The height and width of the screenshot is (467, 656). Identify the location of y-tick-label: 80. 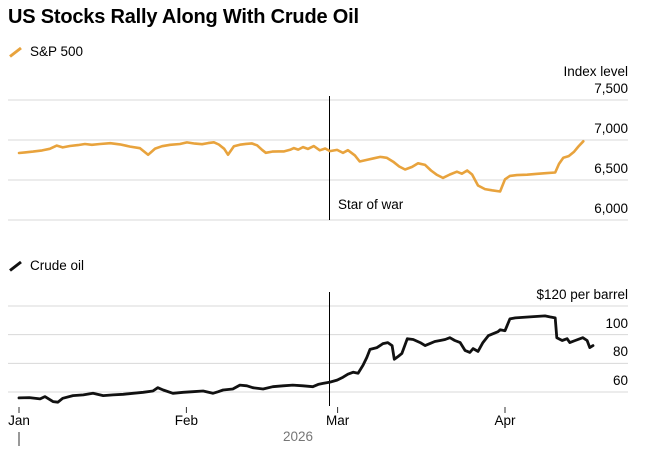
(620, 352).